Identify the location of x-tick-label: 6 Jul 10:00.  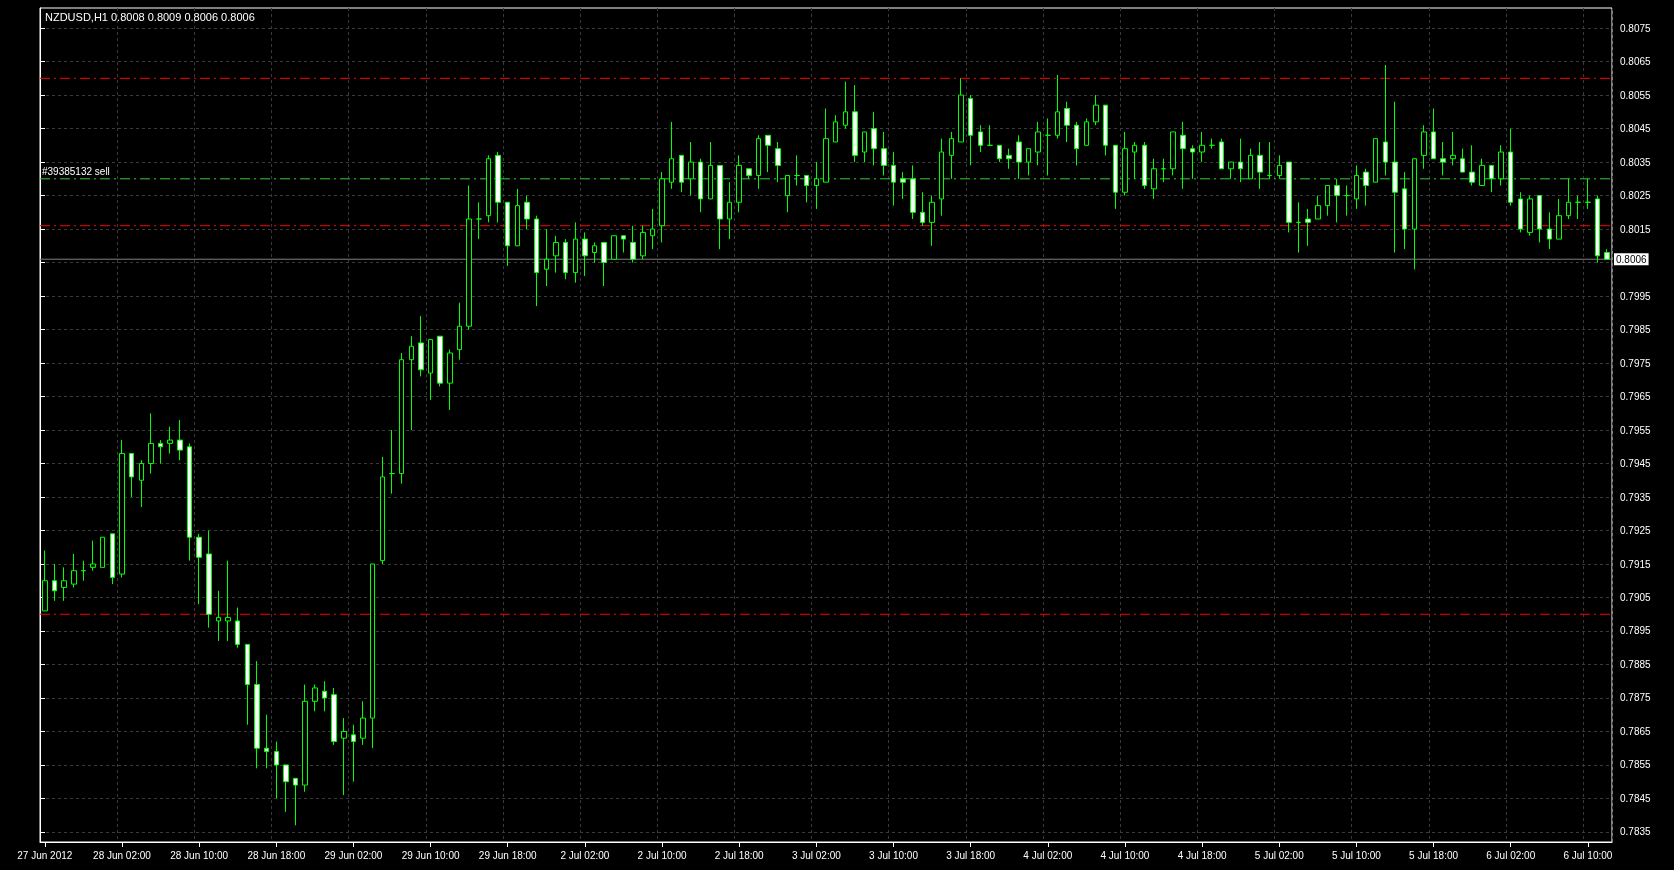
(1588, 855).